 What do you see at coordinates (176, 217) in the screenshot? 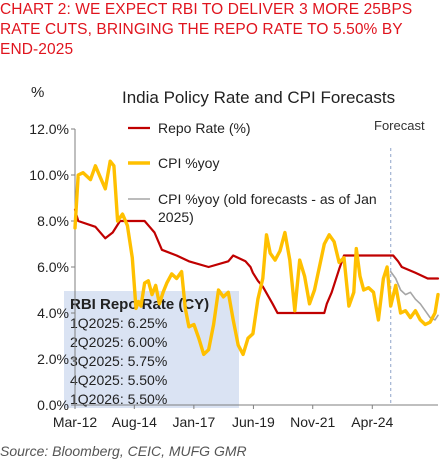
I see `legend-label-cpi_old: 2025)` at bounding box center [176, 217].